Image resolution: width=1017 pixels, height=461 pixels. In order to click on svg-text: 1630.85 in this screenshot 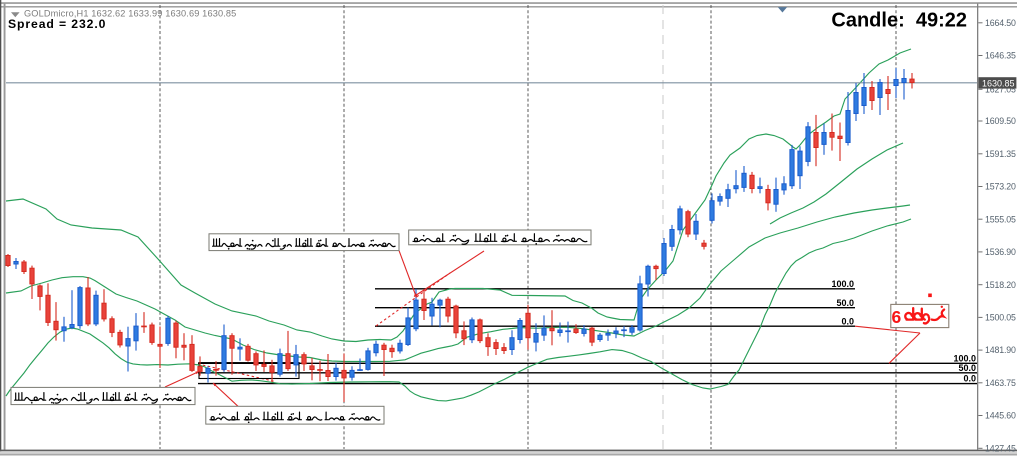, I will do `click(998, 84)`.